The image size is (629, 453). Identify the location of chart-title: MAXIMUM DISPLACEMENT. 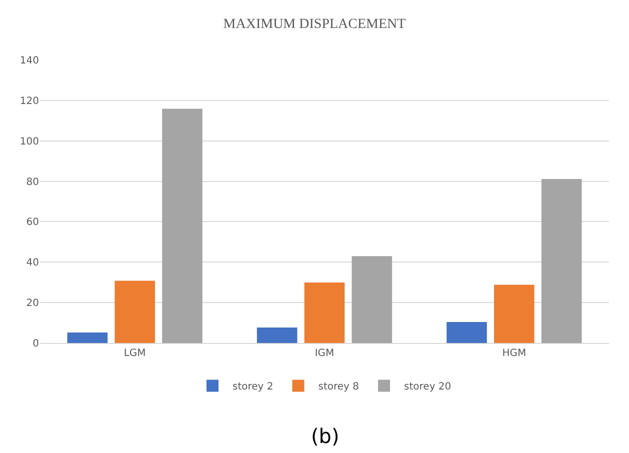
(314, 24).